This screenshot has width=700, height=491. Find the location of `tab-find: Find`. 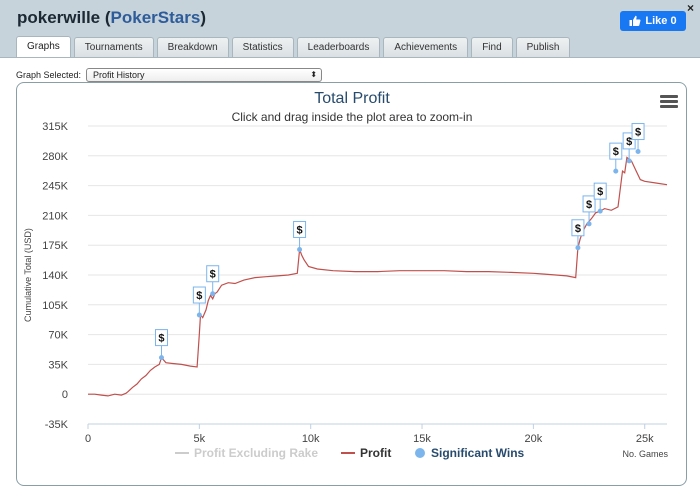

tab-find: Find is located at coordinates (492, 47).